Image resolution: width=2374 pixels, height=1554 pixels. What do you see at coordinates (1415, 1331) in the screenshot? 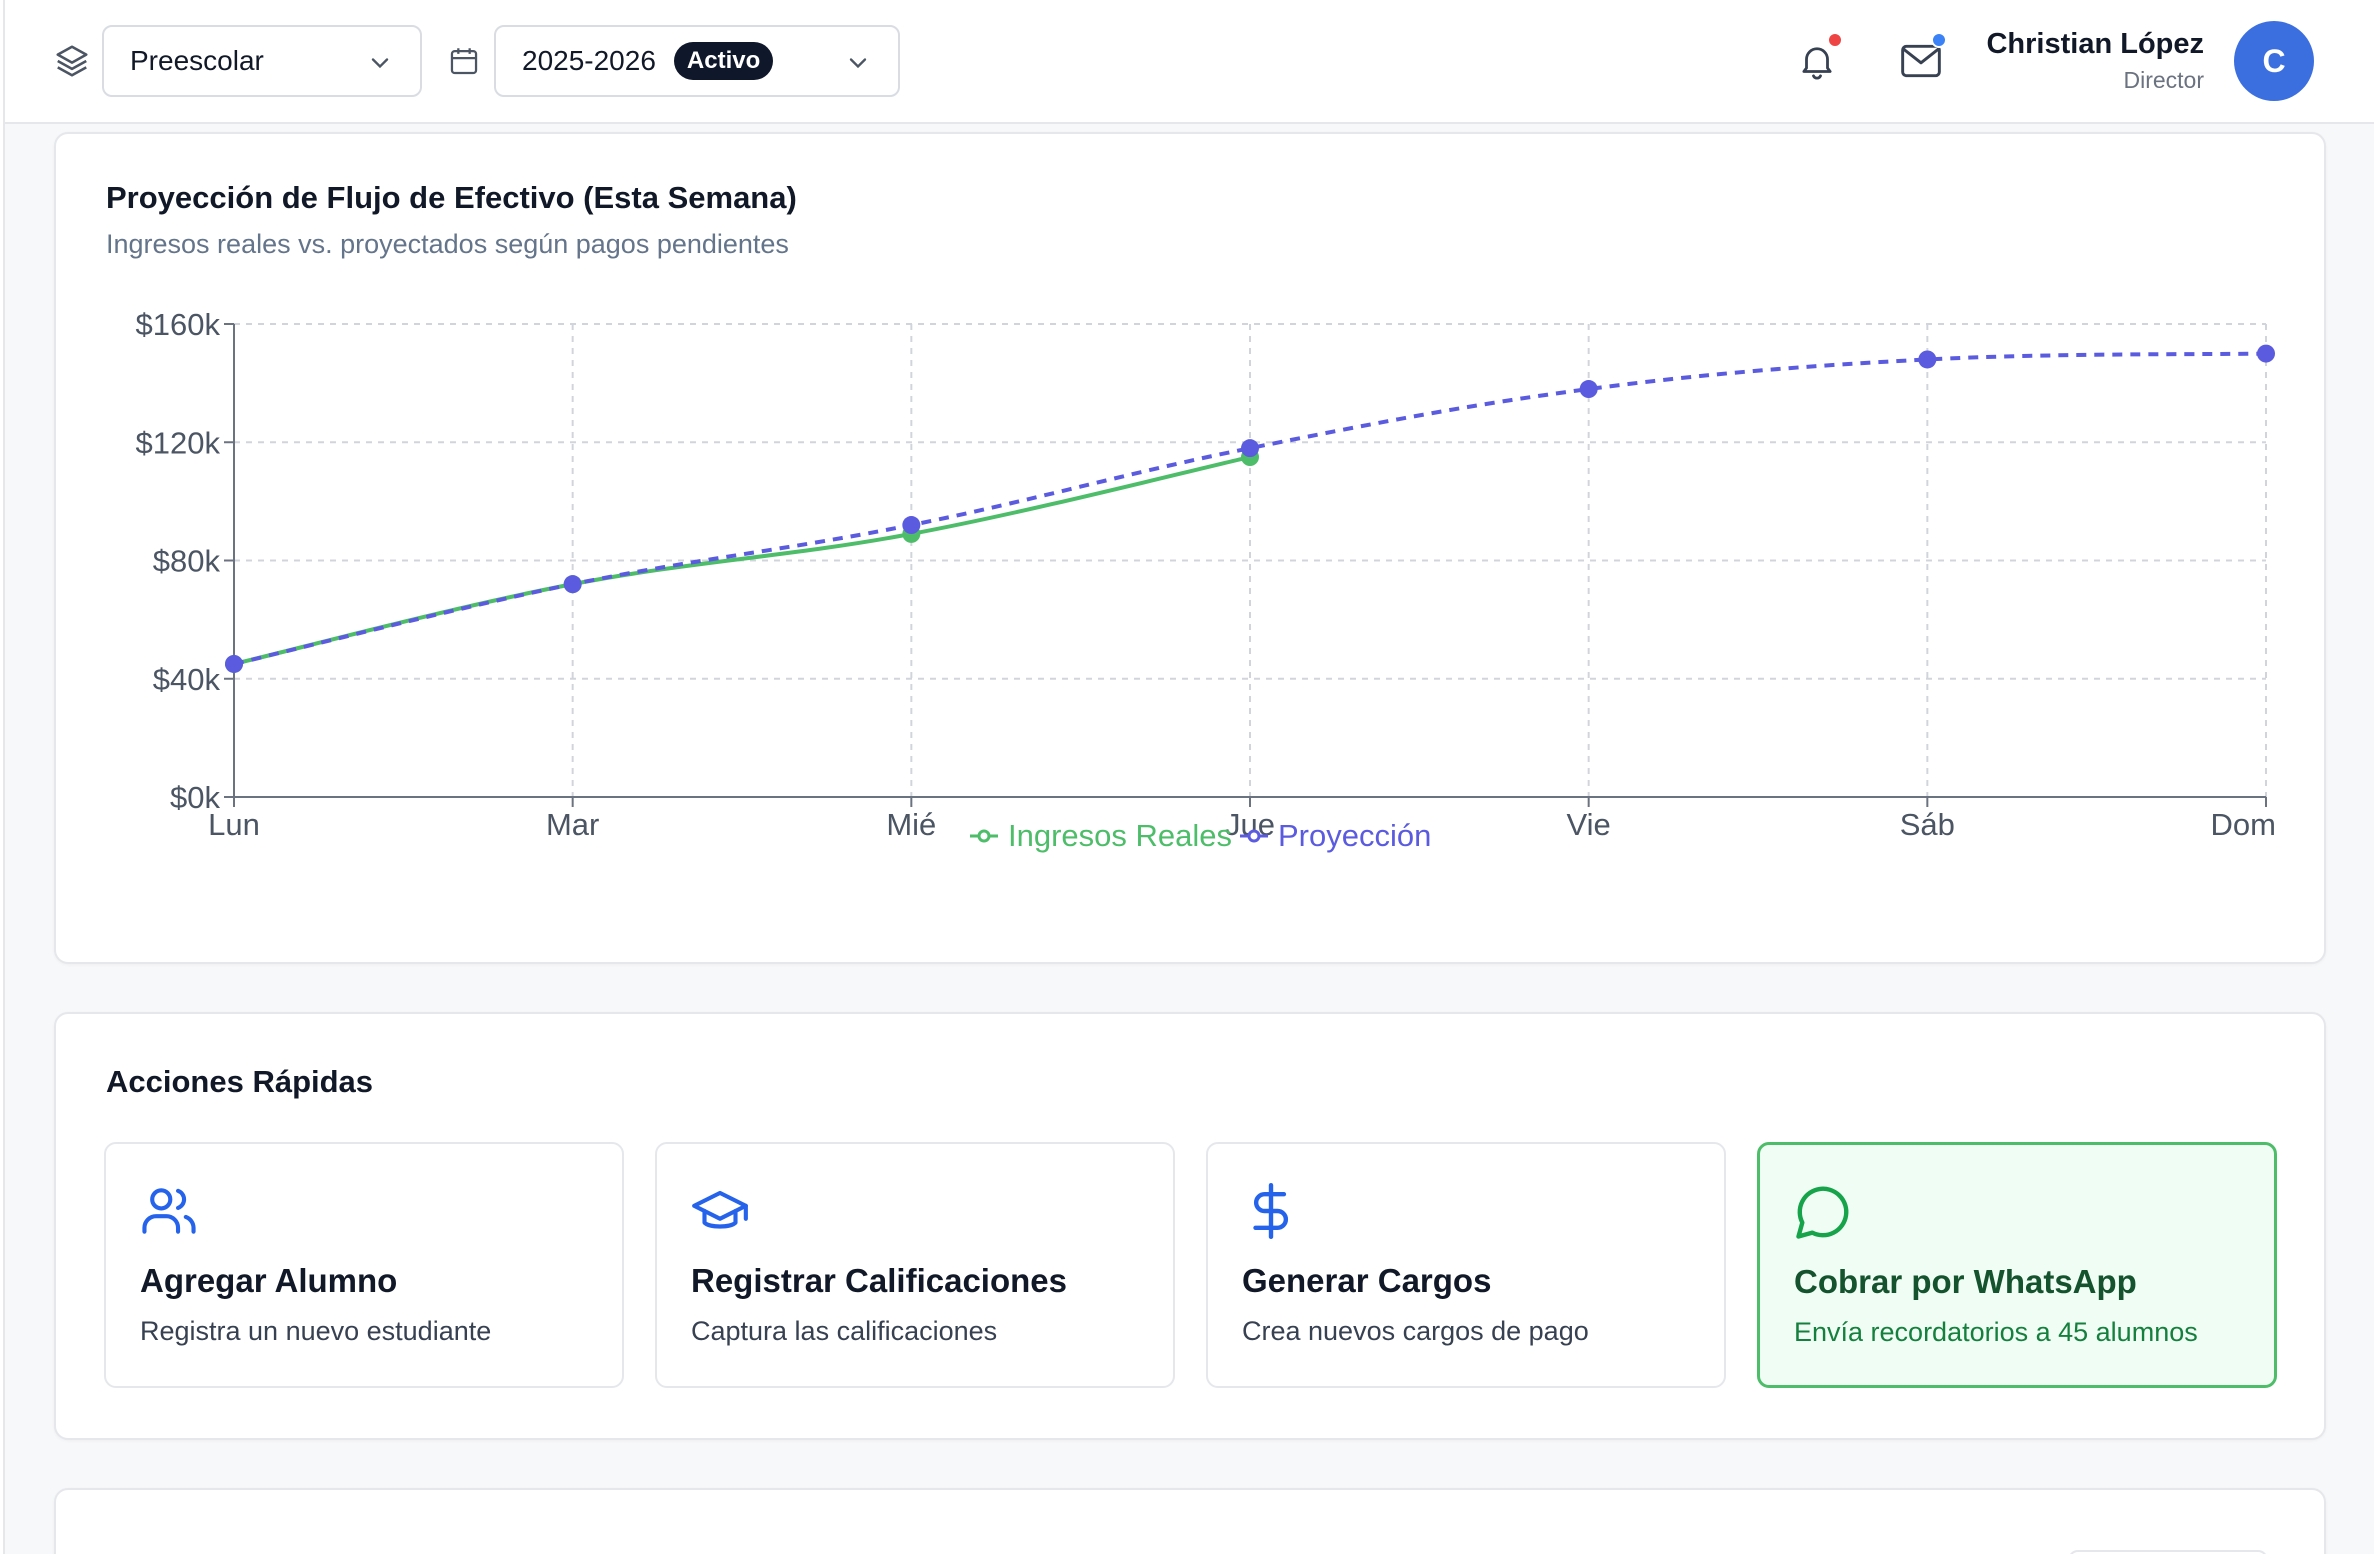
I see `action-desc: Crea nuevos cargos de pago` at bounding box center [1415, 1331].